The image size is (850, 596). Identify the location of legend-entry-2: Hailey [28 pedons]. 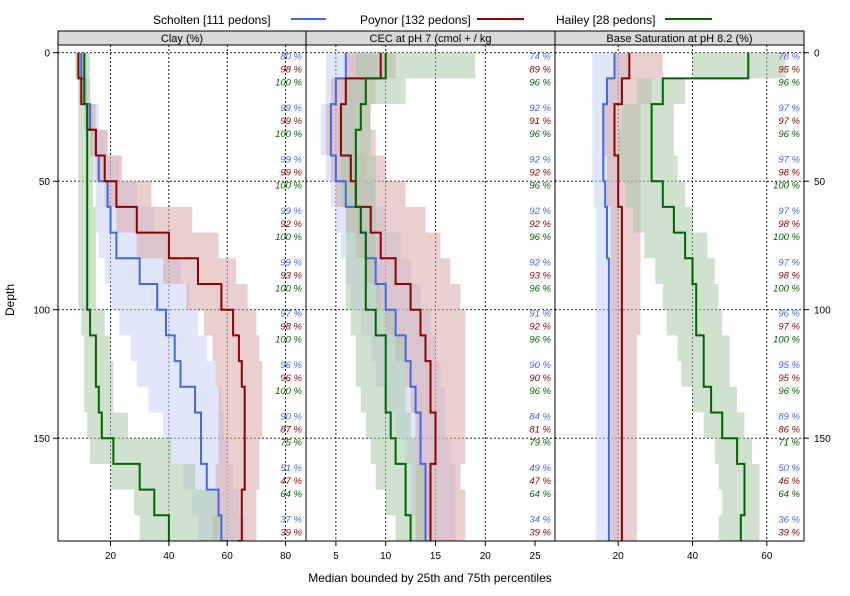
(605, 20).